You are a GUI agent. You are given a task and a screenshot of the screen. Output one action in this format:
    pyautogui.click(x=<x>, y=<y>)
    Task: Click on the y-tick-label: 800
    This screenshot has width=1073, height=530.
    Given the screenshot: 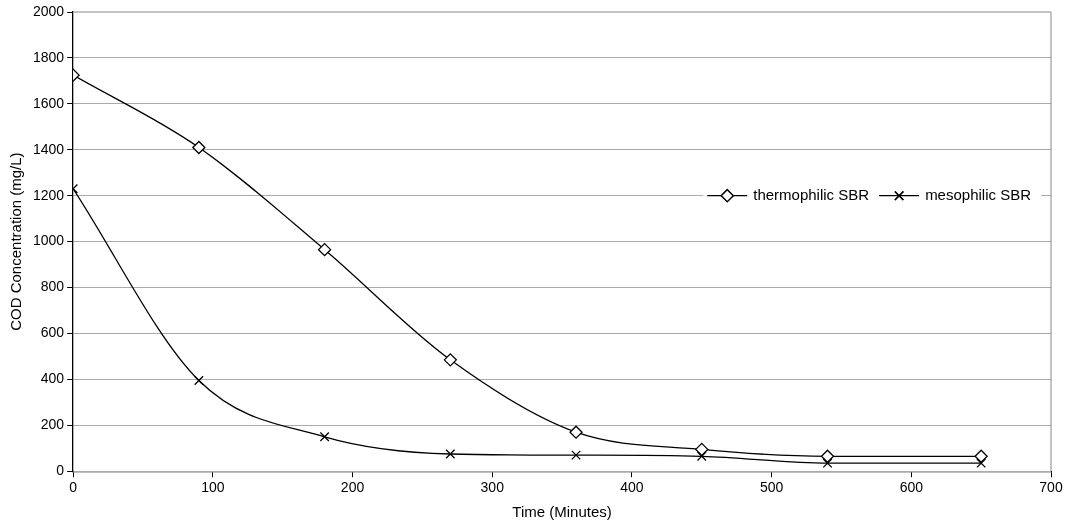 What is the action you would take?
    pyautogui.click(x=52, y=286)
    